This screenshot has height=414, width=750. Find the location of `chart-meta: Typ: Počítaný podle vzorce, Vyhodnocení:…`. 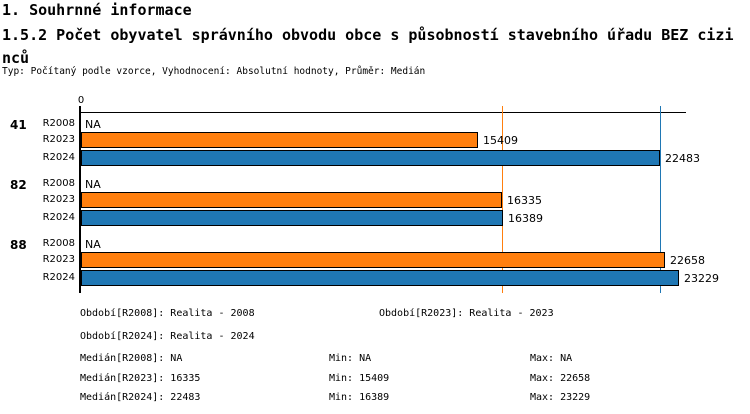

chart-meta: Typ: Počítaný podle vzorce, Vyhodnocení:… is located at coordinates (214, 71).